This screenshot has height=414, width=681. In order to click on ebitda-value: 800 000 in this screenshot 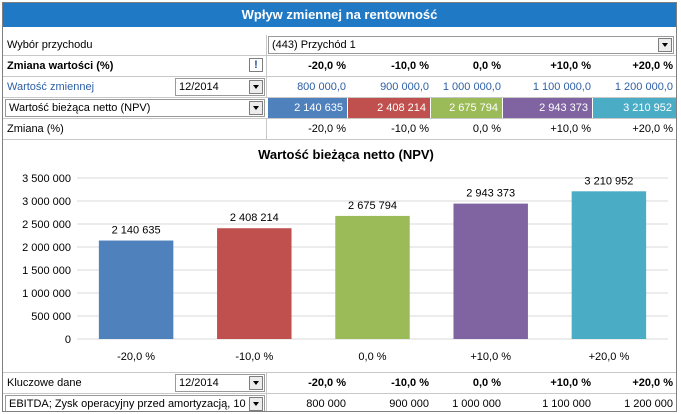, I will do `click(326, 404)`.